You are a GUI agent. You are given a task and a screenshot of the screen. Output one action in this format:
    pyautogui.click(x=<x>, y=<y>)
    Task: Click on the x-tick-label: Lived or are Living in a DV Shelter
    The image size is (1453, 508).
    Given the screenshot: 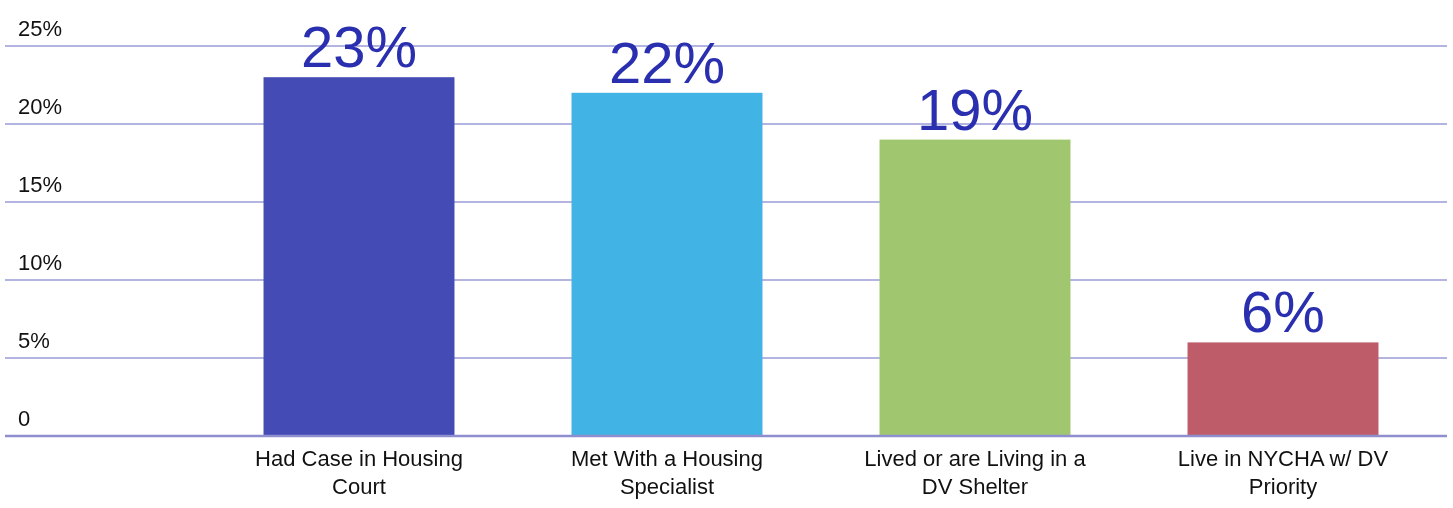 What is the action you would take?
    pyautogui.click(x=975, y=472)
    